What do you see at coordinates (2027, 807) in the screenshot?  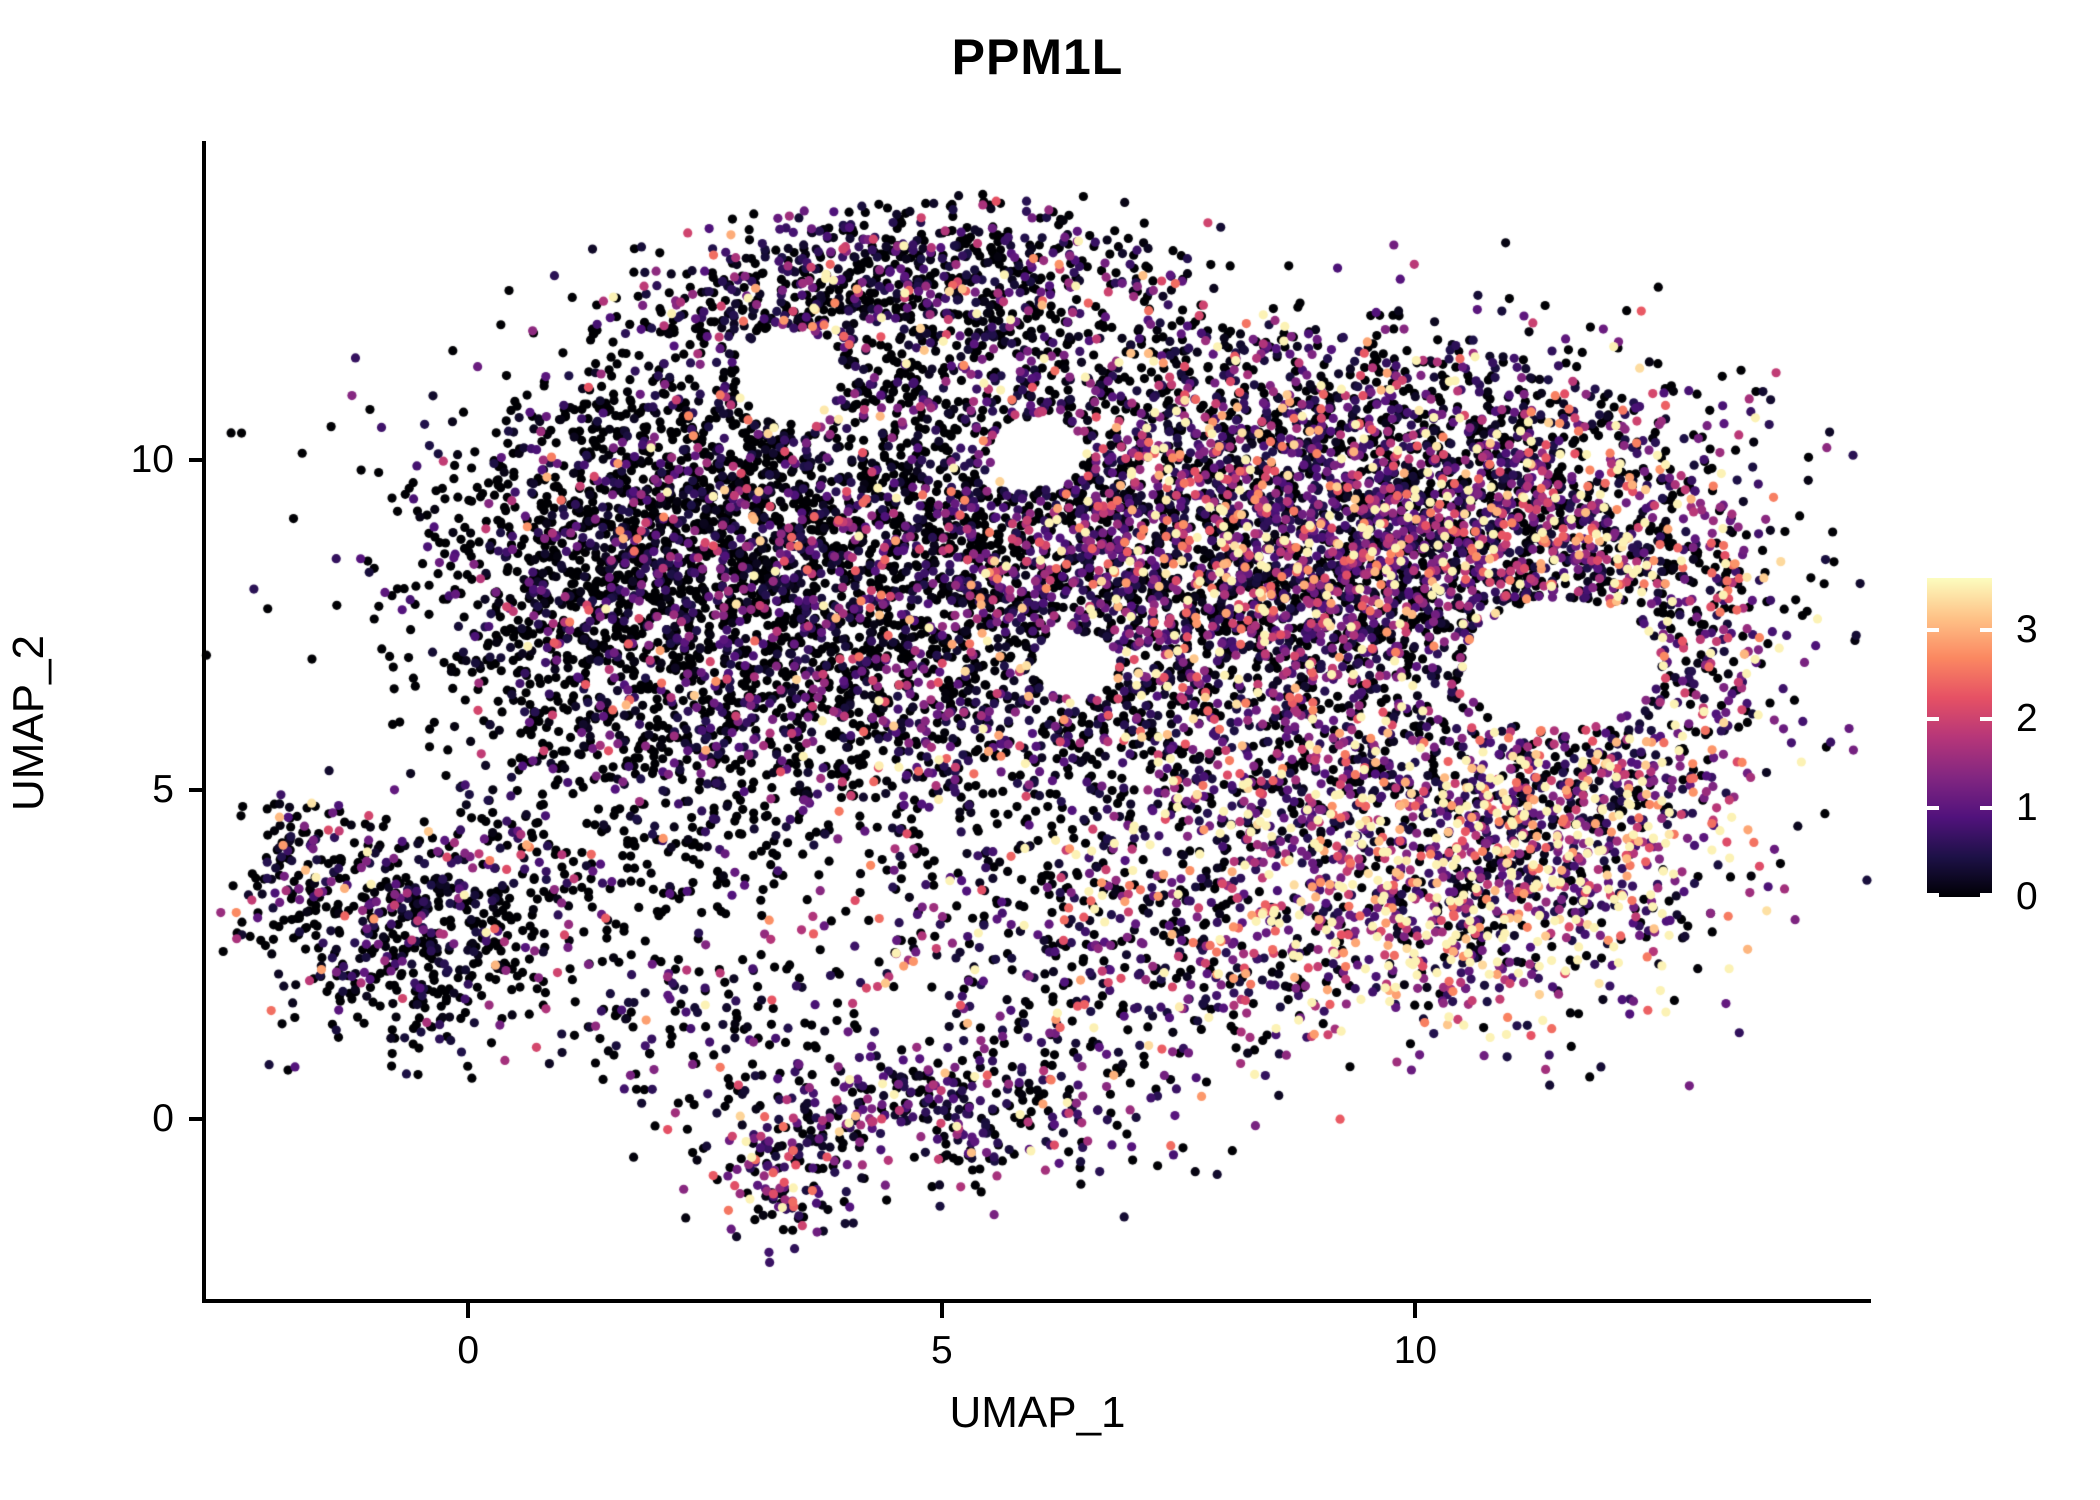 I see `colorbar-tick-label: 1` at bounding box center [2027, 807].